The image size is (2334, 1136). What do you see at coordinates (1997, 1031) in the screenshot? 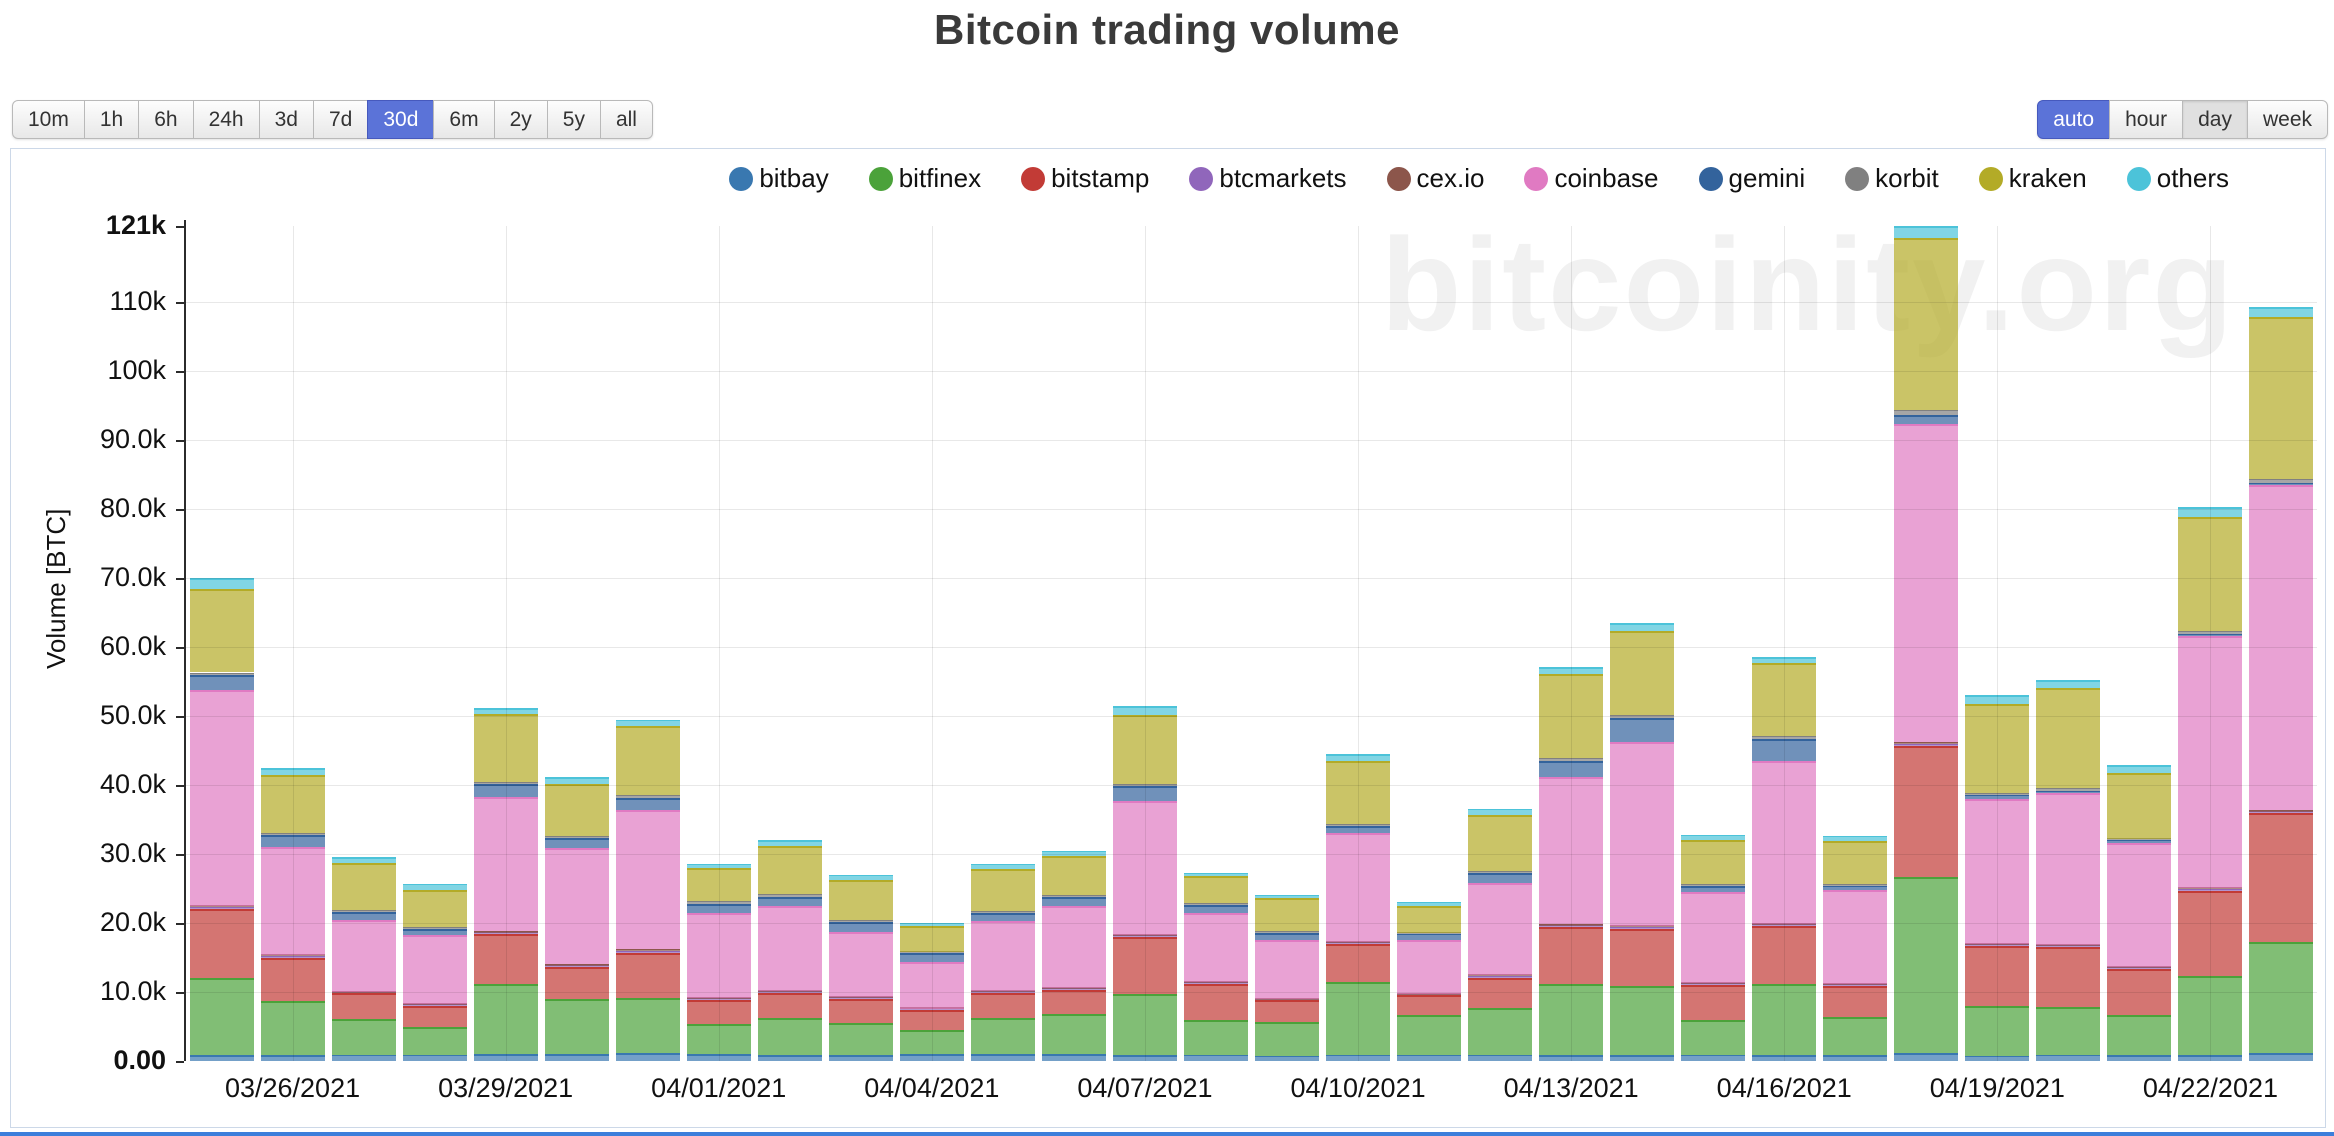
I see `bar-04/19/2021-bitfinex` at bounding box center [1997, 1031].